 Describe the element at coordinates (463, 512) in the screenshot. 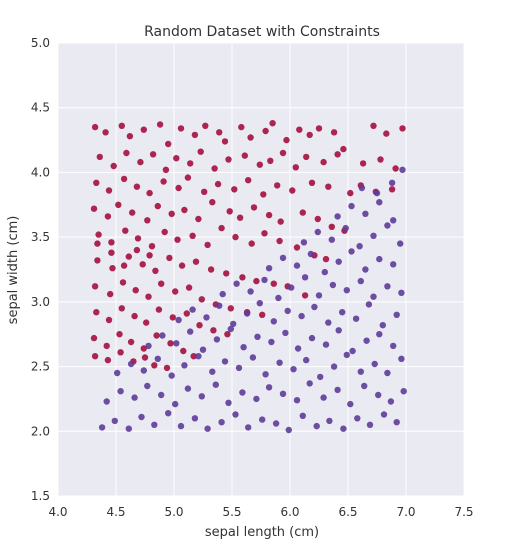

I see `x-tick-label: 7.5` at that location.